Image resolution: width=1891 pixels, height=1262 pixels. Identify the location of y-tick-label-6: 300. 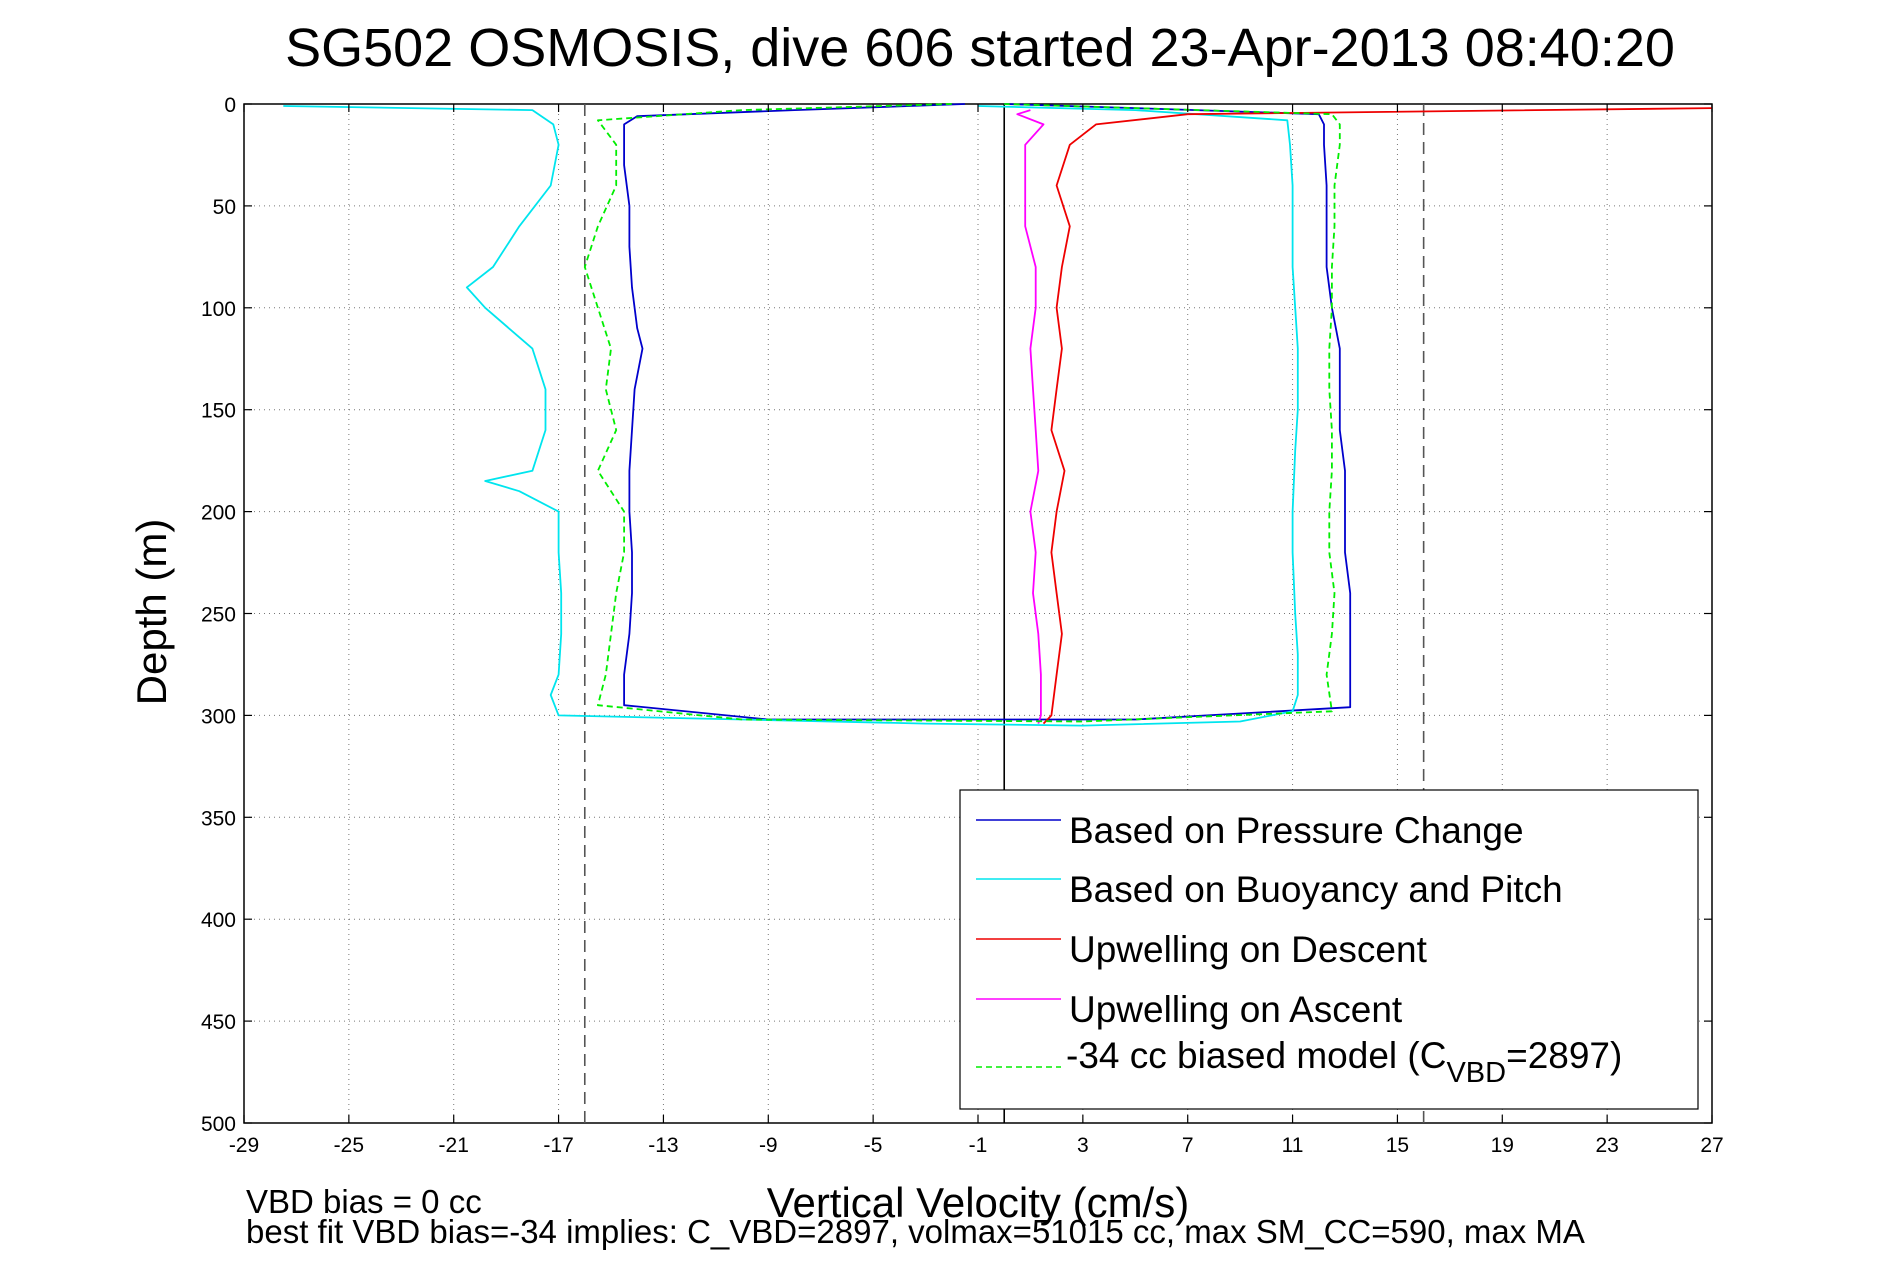
(218, 716).